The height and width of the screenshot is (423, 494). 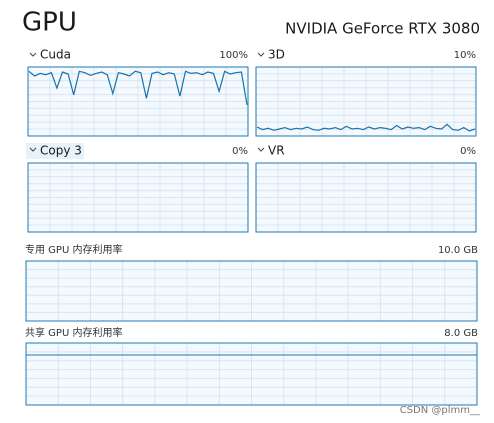 I want to click on memory-size: 8.0 GB, so click(x=461, y=333).